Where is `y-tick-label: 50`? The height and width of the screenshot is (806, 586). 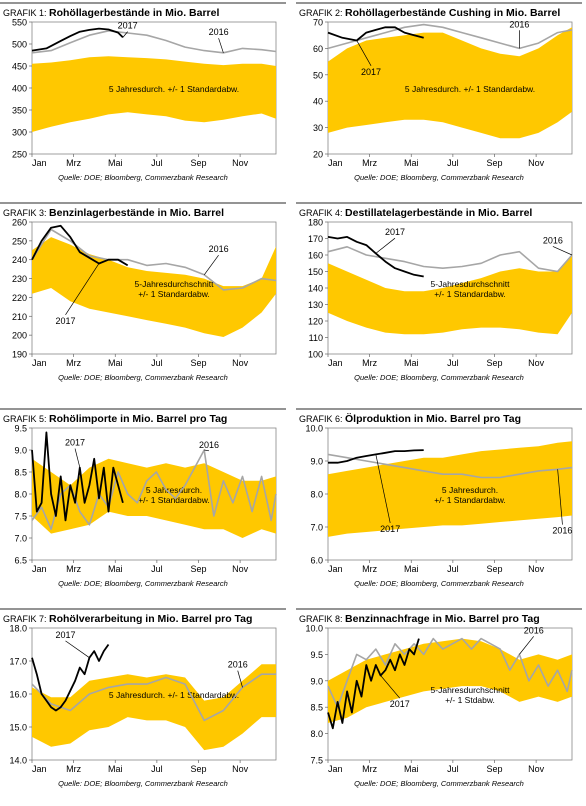 y-tick-label: 50 is located at coordinates (318, 75).